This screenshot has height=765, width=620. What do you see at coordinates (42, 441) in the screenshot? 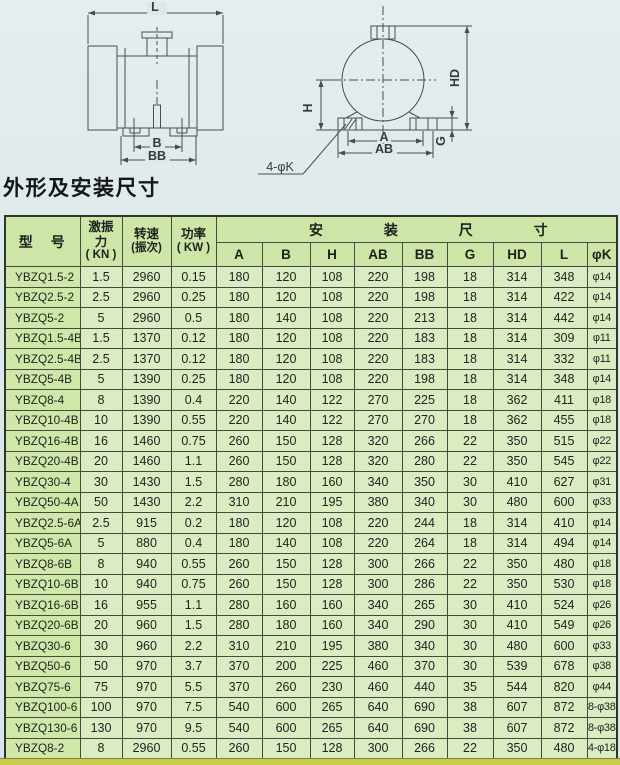
I see `model-cell: YBZQ16-4B` at bounding box center [42, 441].